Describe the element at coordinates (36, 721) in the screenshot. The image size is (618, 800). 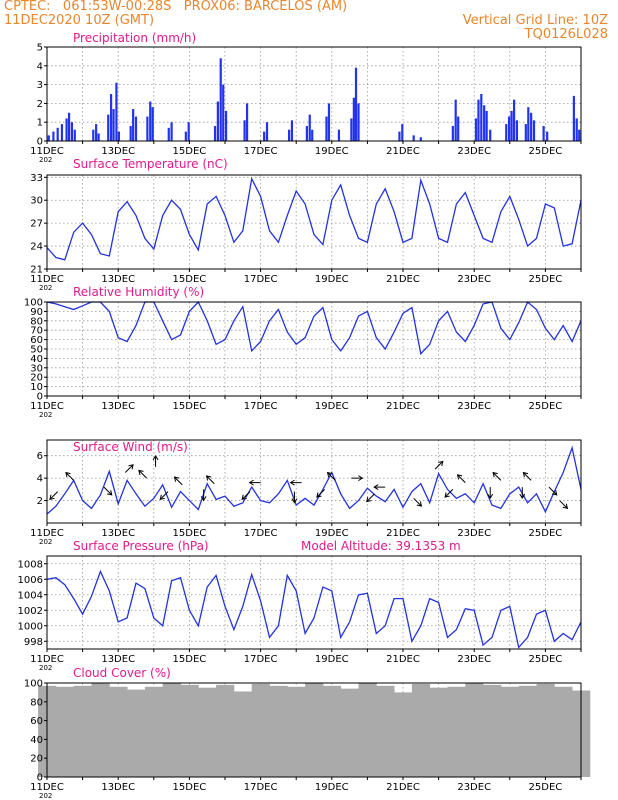
I see `y-tick-label: 60` at that location.